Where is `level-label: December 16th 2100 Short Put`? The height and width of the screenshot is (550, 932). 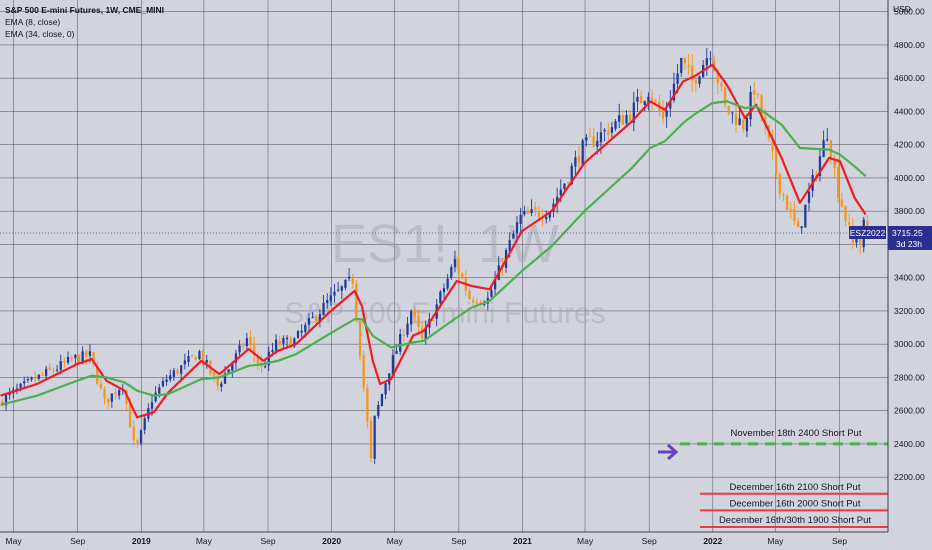
level-label: December 16th 2100 Short Put is located at coordinates (795, 487).